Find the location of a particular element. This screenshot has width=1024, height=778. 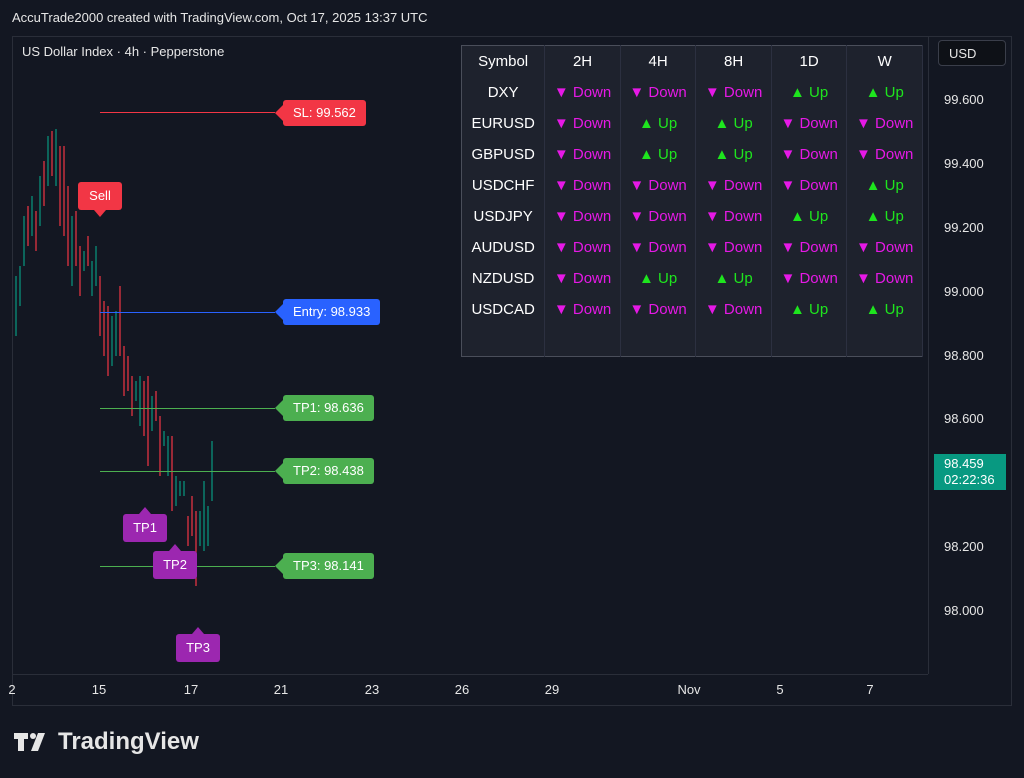

signal-table-row: USDCHF ▼ Down ▼ Down ▼ Down ▼ Down ▲ Up is located at coordinates (692, 185).